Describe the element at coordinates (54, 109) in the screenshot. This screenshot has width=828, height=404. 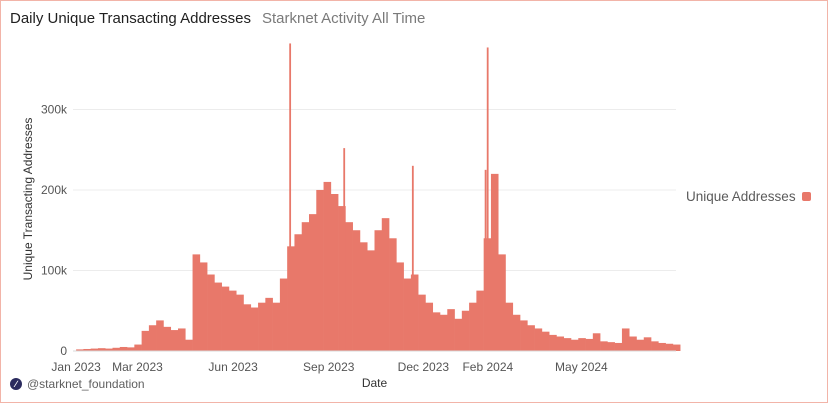
I see `y-tick-label: 300k` at that location.